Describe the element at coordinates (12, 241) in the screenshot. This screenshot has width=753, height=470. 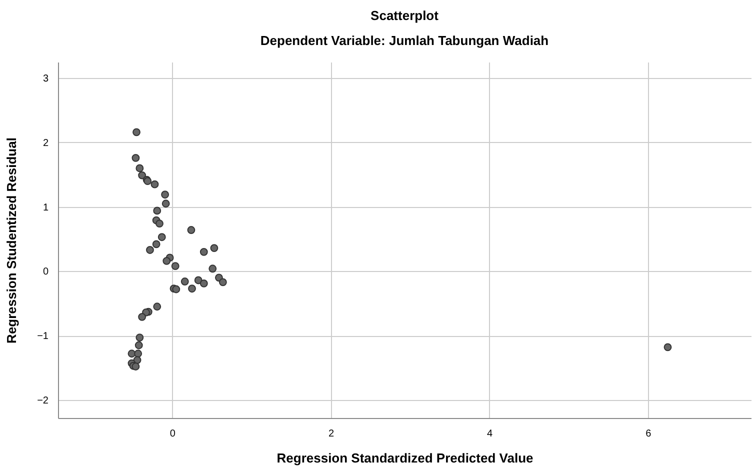
I see `y-axis-title: Regression Studentized Residual` at that location.